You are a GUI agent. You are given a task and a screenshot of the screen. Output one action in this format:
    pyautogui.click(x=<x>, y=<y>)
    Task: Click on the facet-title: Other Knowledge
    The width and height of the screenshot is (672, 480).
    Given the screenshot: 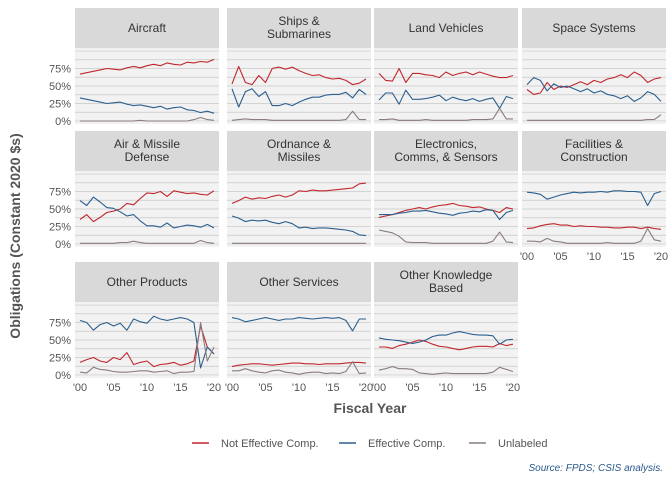 What is the action you would take?
    pyautogui.click(x=446, y=275)
    